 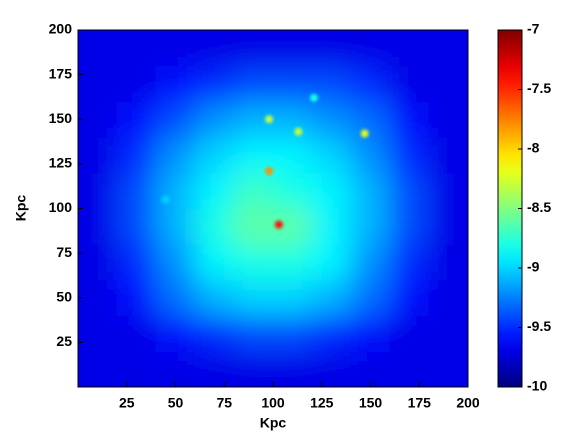 I want to click on x-tick-label: 125, so click(x=322, y=403).